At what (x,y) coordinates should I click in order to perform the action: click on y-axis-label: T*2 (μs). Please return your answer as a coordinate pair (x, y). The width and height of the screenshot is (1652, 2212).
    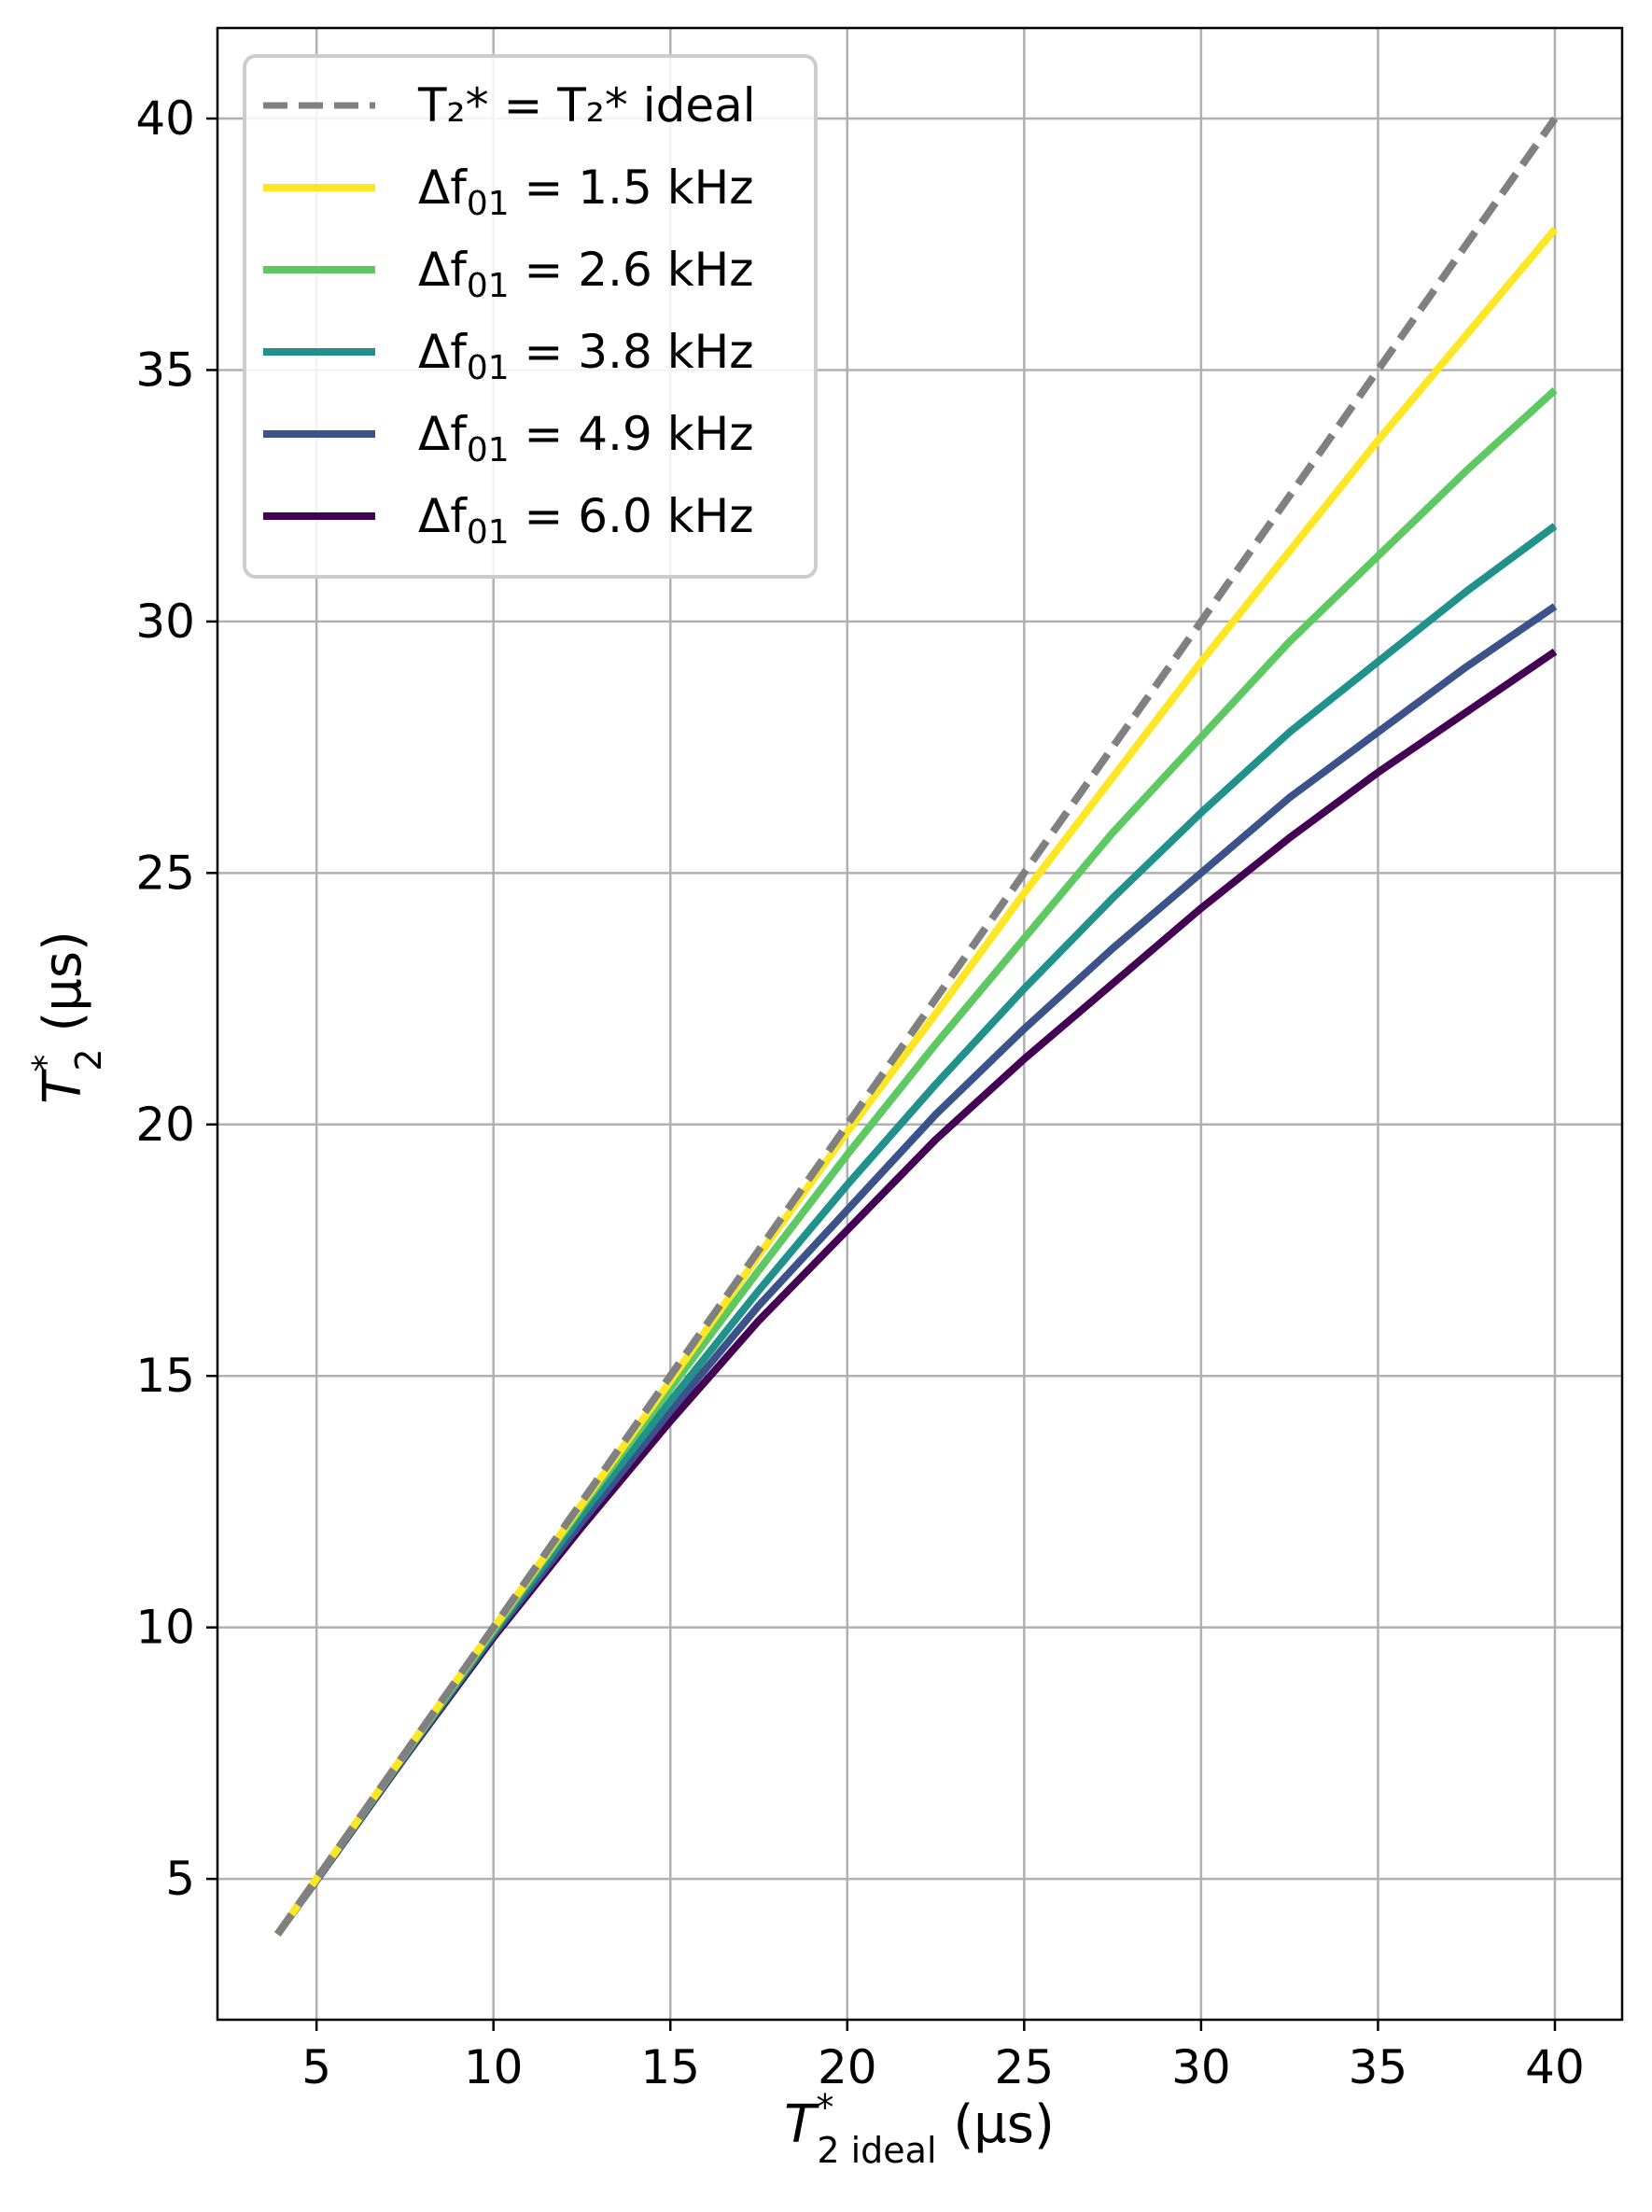
    Looking at the image, I should click on (67, 1017).